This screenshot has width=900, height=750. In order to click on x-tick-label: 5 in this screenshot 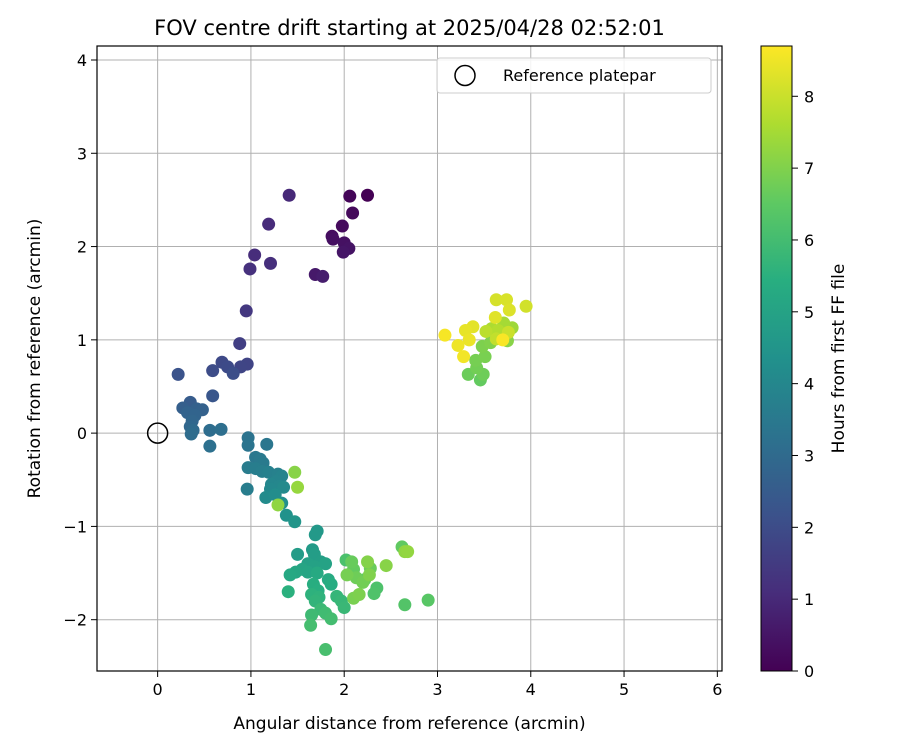, I will do `click(624, 689)`.